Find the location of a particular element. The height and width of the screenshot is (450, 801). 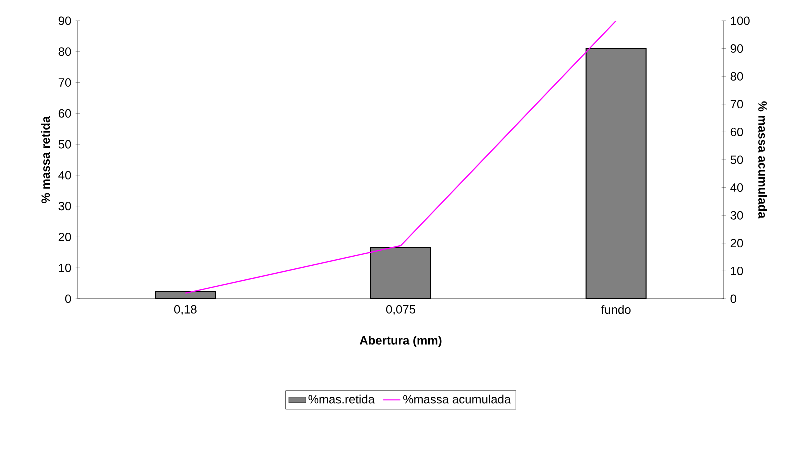

y-tick-label: 10 is located at coordinates (65, 268).